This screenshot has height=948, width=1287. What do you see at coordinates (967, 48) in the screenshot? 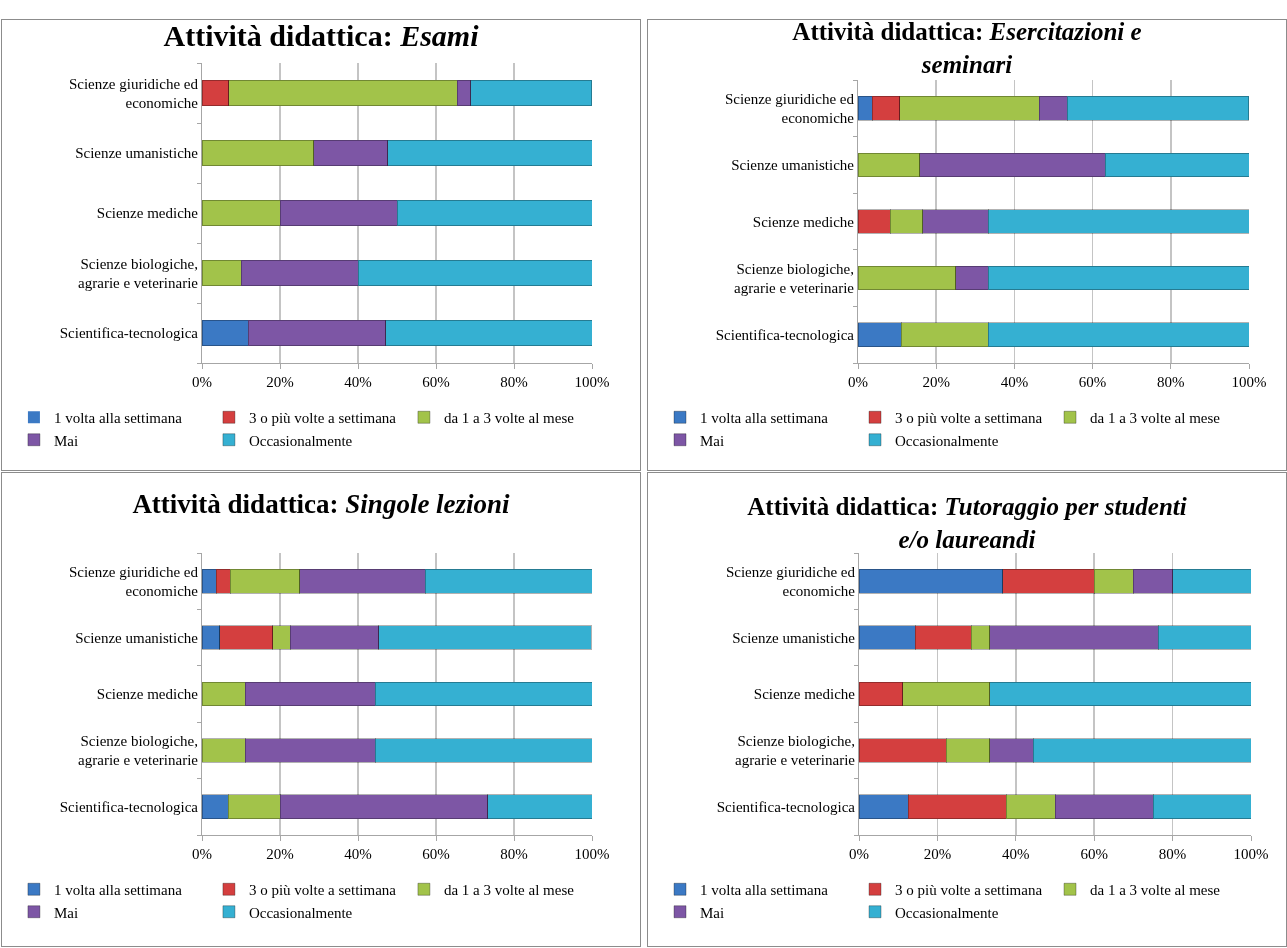
I see `chart-title: Attività didattica: Esercitazioni e seminari` at bounding box center [967, 48].